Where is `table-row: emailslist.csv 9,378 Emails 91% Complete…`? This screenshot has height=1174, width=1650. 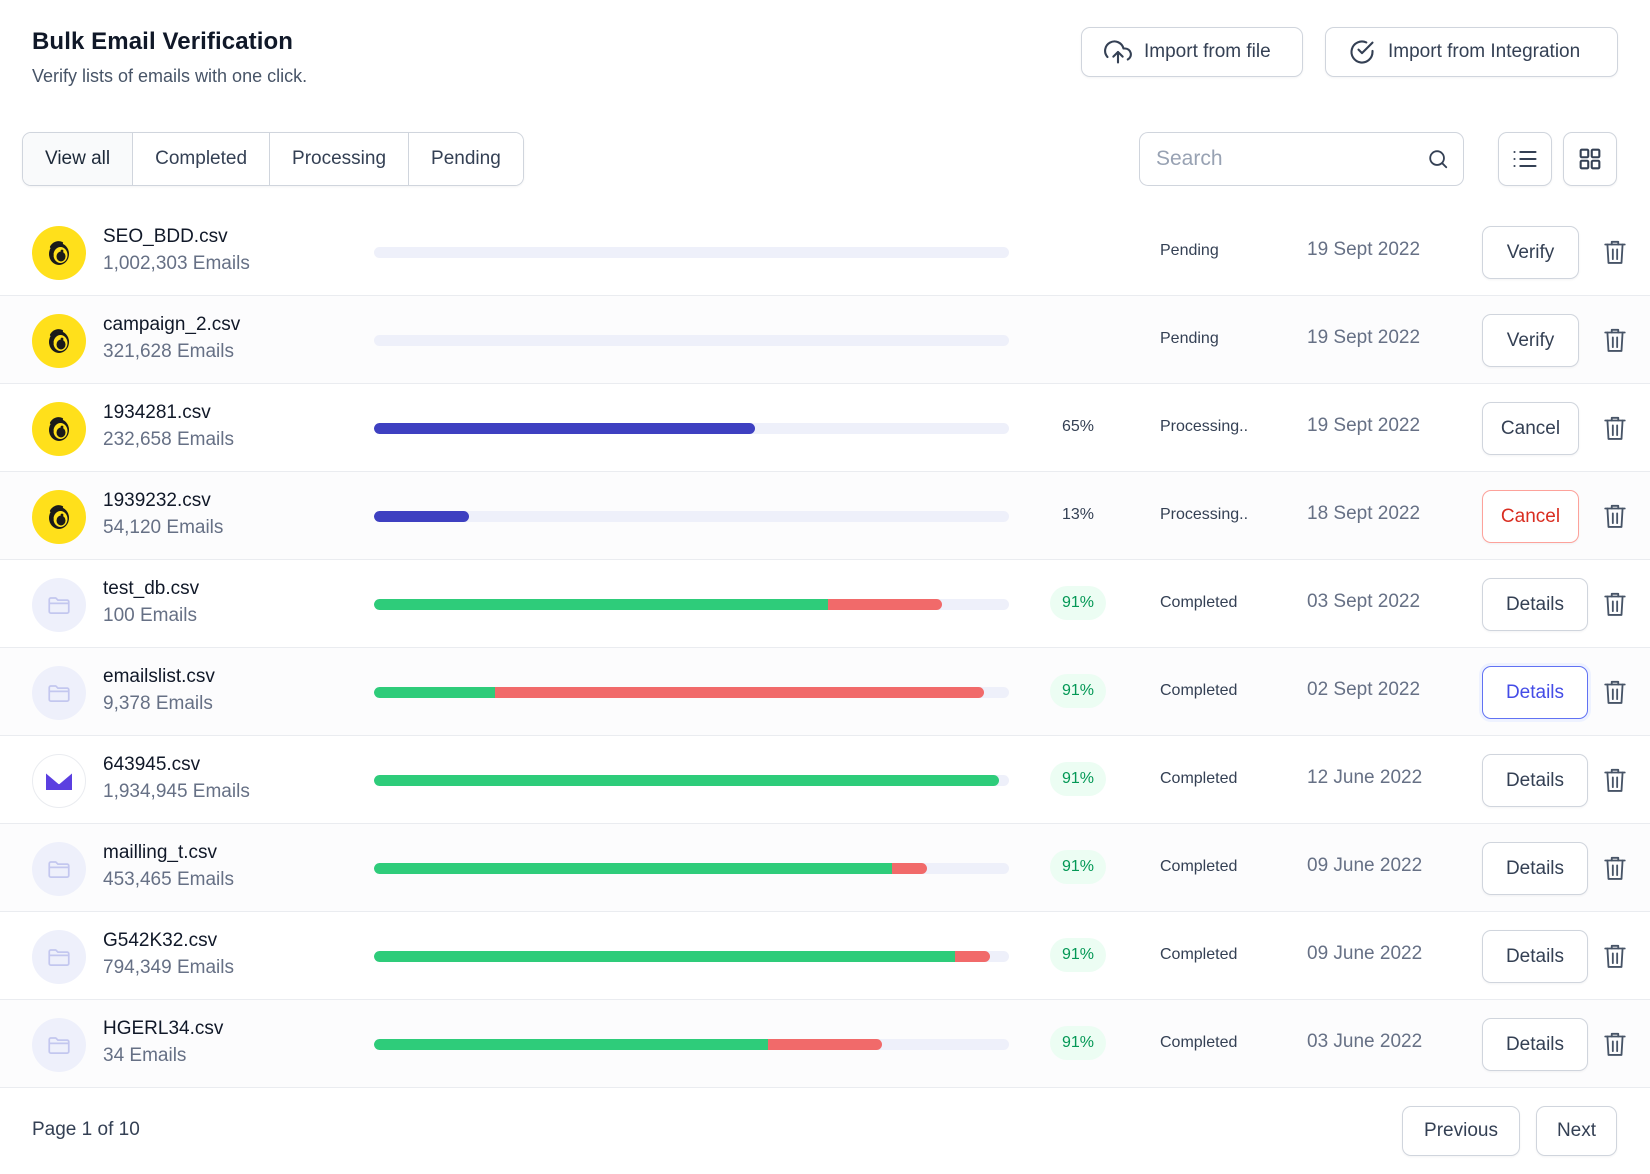
table-row: emailslist.csv 9,378 Emails 91% Complete… is located at coordinates (825, 692).